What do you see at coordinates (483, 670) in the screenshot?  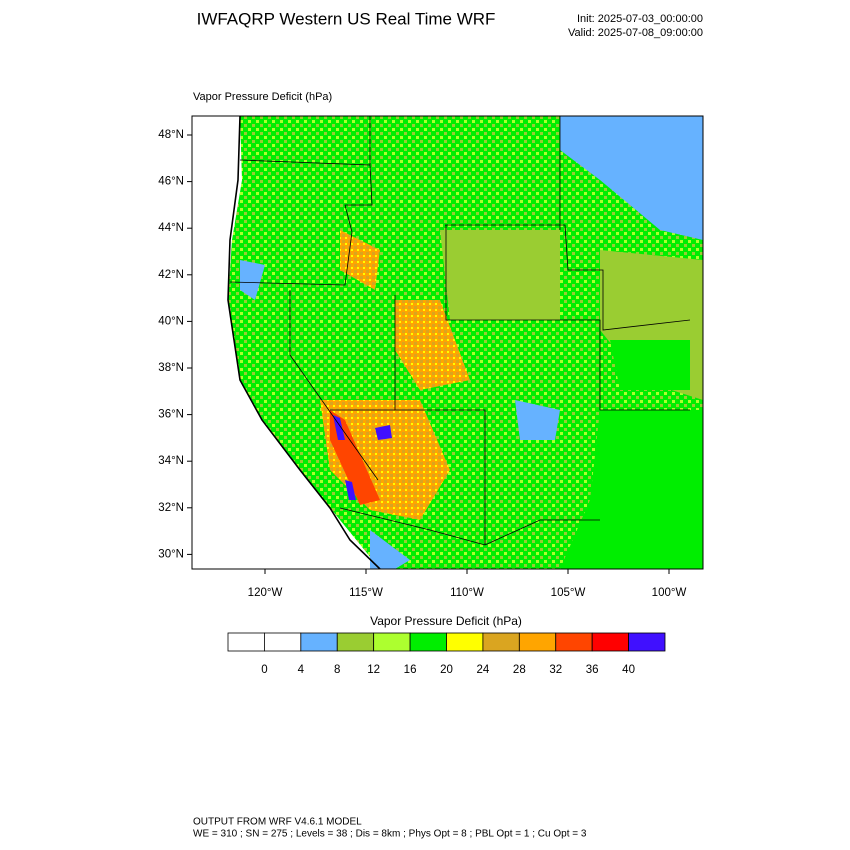 I see `colorbar-label: 24` at bounding box center [483, 670].